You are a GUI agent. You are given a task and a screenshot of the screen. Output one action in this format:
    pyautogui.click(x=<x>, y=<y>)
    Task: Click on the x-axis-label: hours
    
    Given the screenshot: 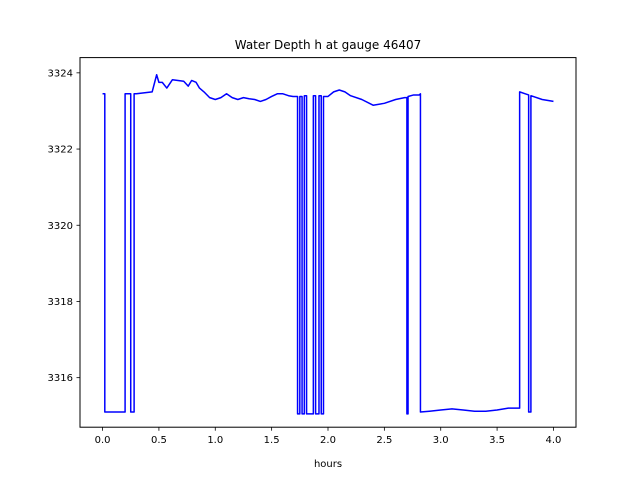 What is the action you would take?
    pyautogui.click(x=328, y=464)
    